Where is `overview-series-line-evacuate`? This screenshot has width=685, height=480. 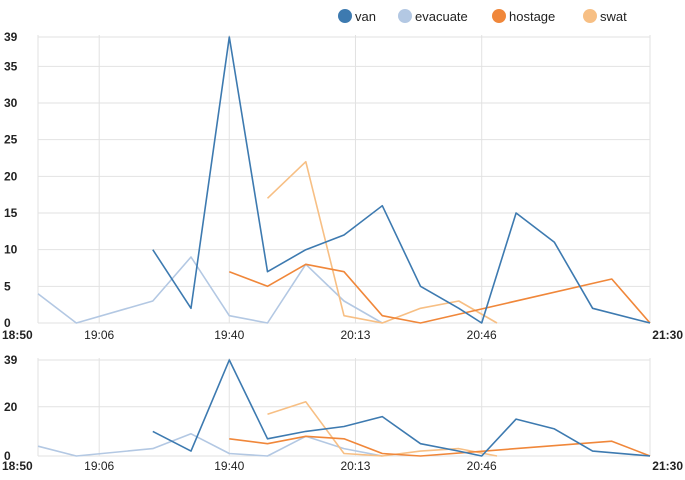 overview-series-line-evacuate is located at coordinates (210, 445).